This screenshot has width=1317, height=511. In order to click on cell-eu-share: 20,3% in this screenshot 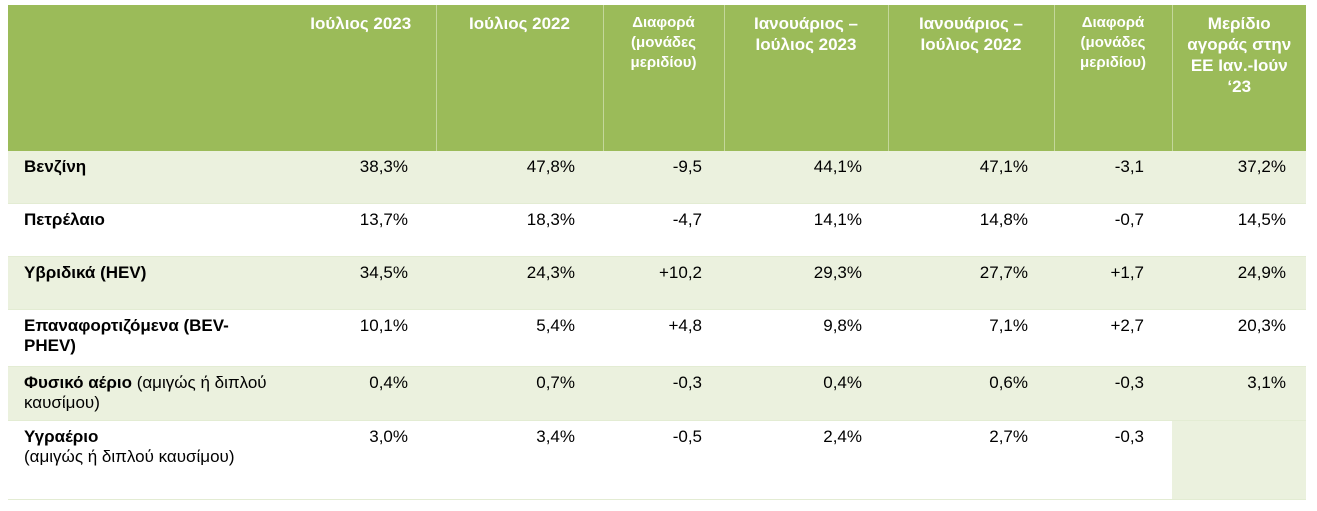, I will do `click(1239, 338)`.